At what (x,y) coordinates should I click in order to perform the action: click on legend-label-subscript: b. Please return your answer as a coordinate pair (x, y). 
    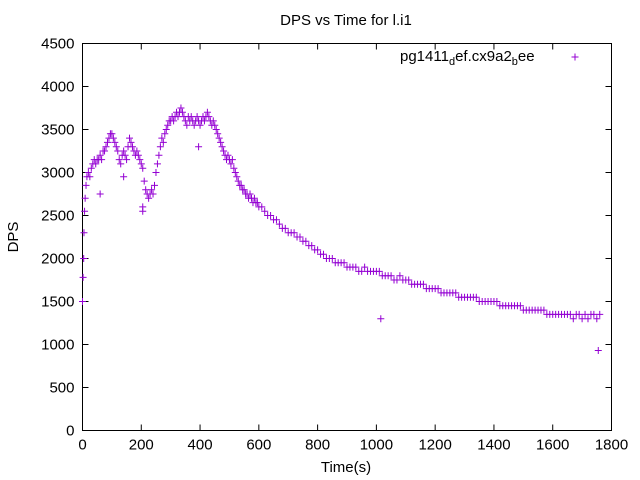
    Looking at the image, I should click on (515, 62).